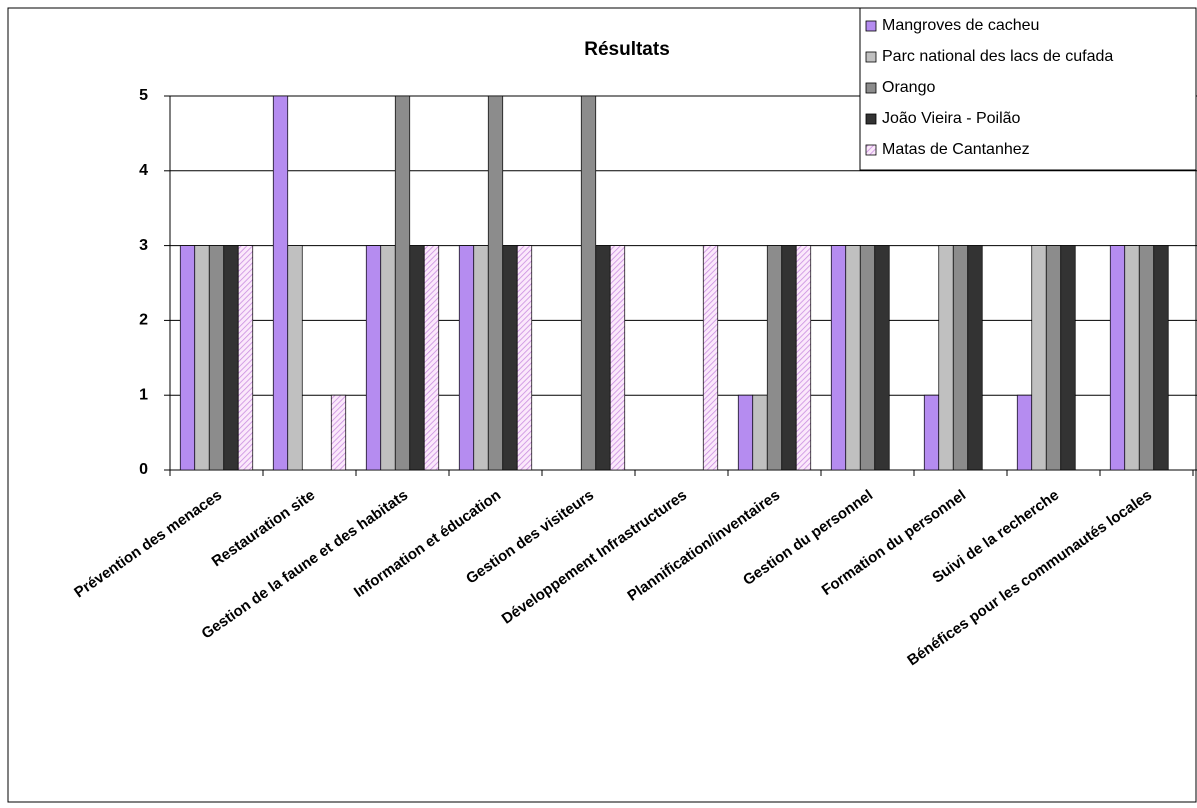 The image size is (1197, 808). Describe the element at coordinates (143, 469) in the screenshot. I see `y-tick-label: 0` at that location.